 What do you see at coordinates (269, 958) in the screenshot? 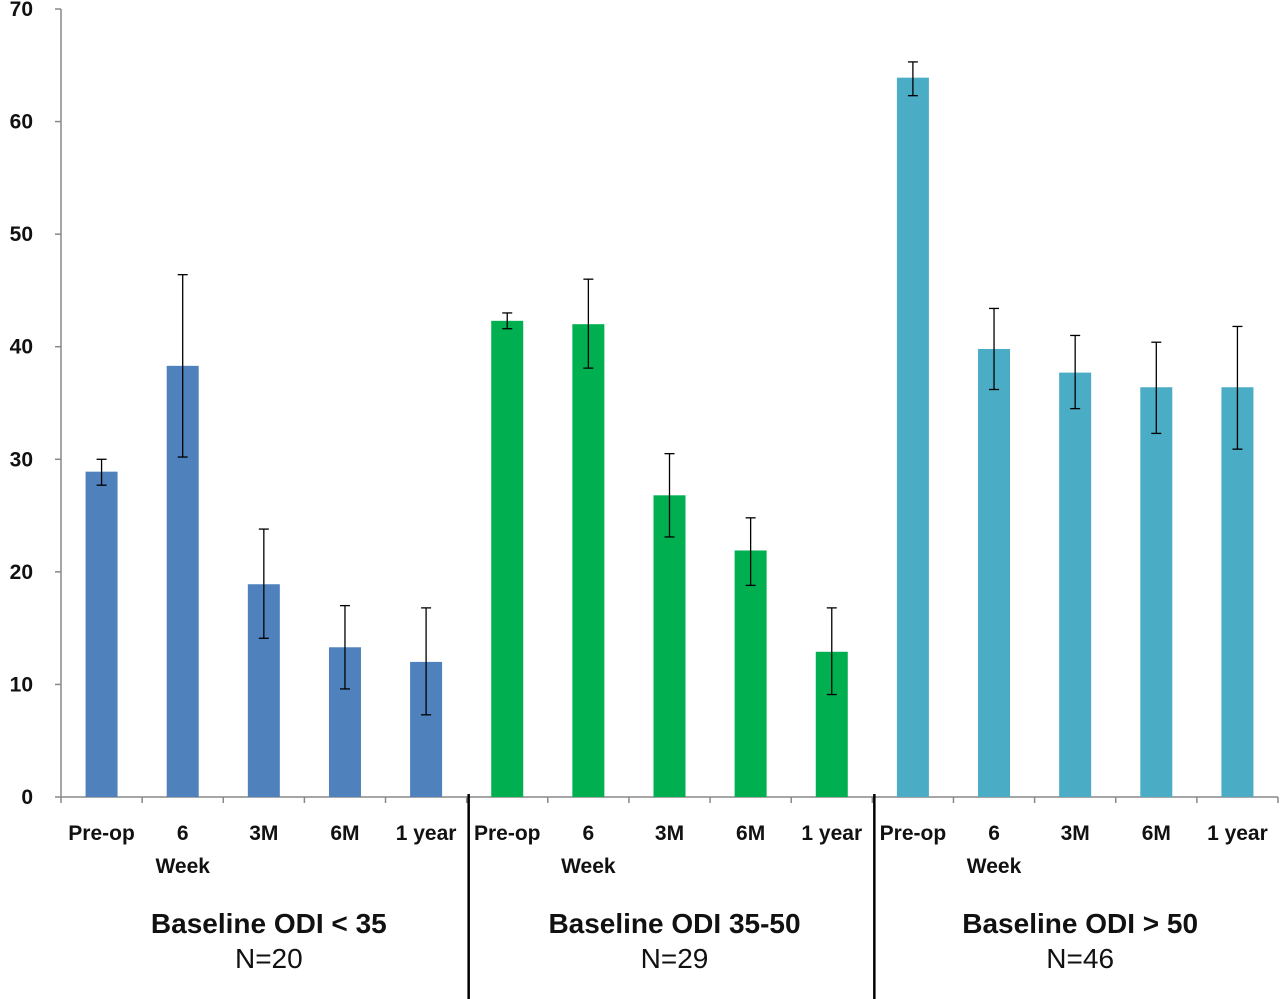
I see `group-n-label: N=20` at bounding box center [269, 958].